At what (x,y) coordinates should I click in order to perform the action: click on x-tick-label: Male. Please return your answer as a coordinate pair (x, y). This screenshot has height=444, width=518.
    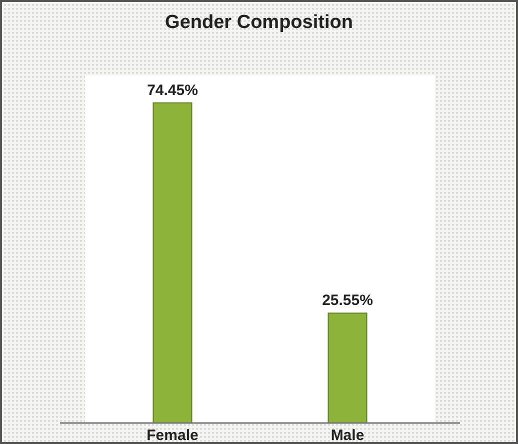
    Looking at the image, I should click on (347, 435).